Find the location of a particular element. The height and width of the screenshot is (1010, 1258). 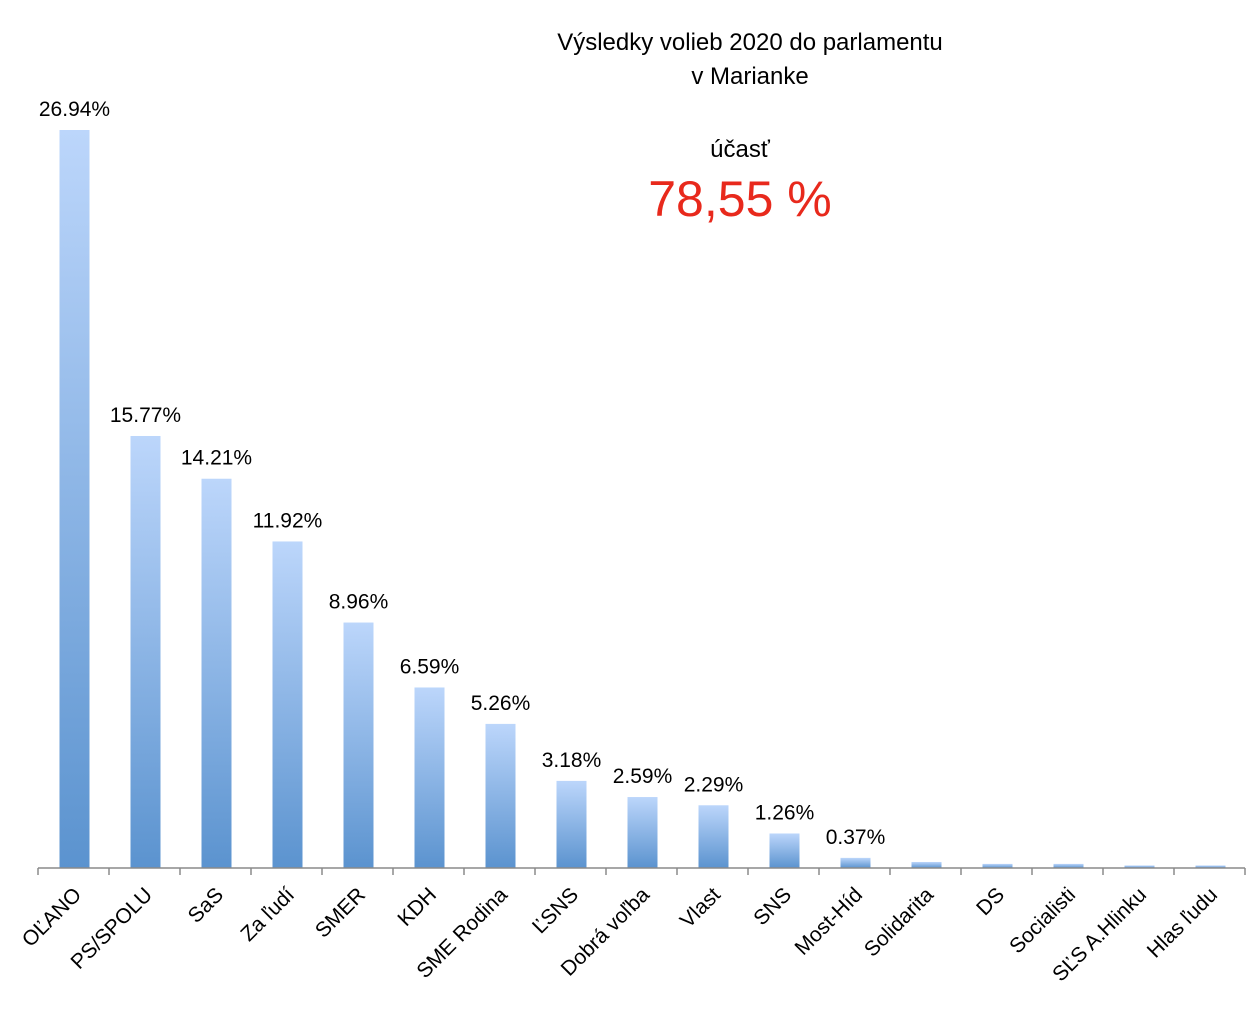

category-label-7: ĽSNS is located at coordinates (555, 910).